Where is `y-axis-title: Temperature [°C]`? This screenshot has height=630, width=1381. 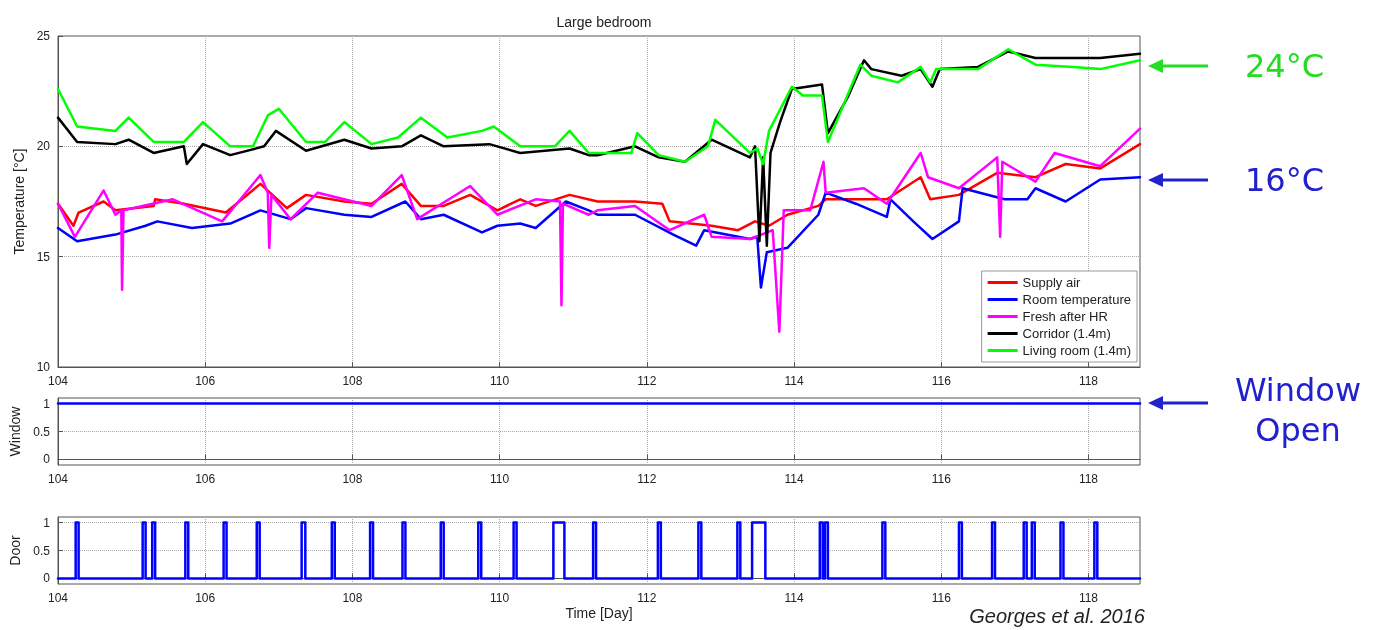 y-axis-title: Temperature [°C] is located at coordinates (18, 201).